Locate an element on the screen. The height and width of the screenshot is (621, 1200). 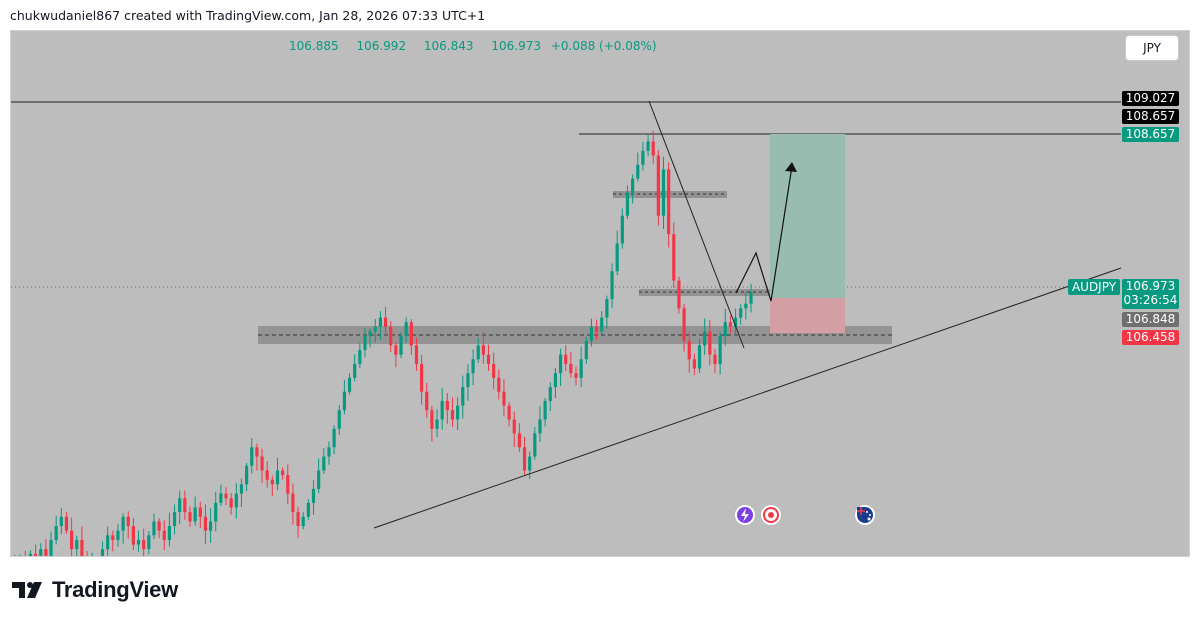
ohlc-low: 106.843 is located at coordinates (448, 46).